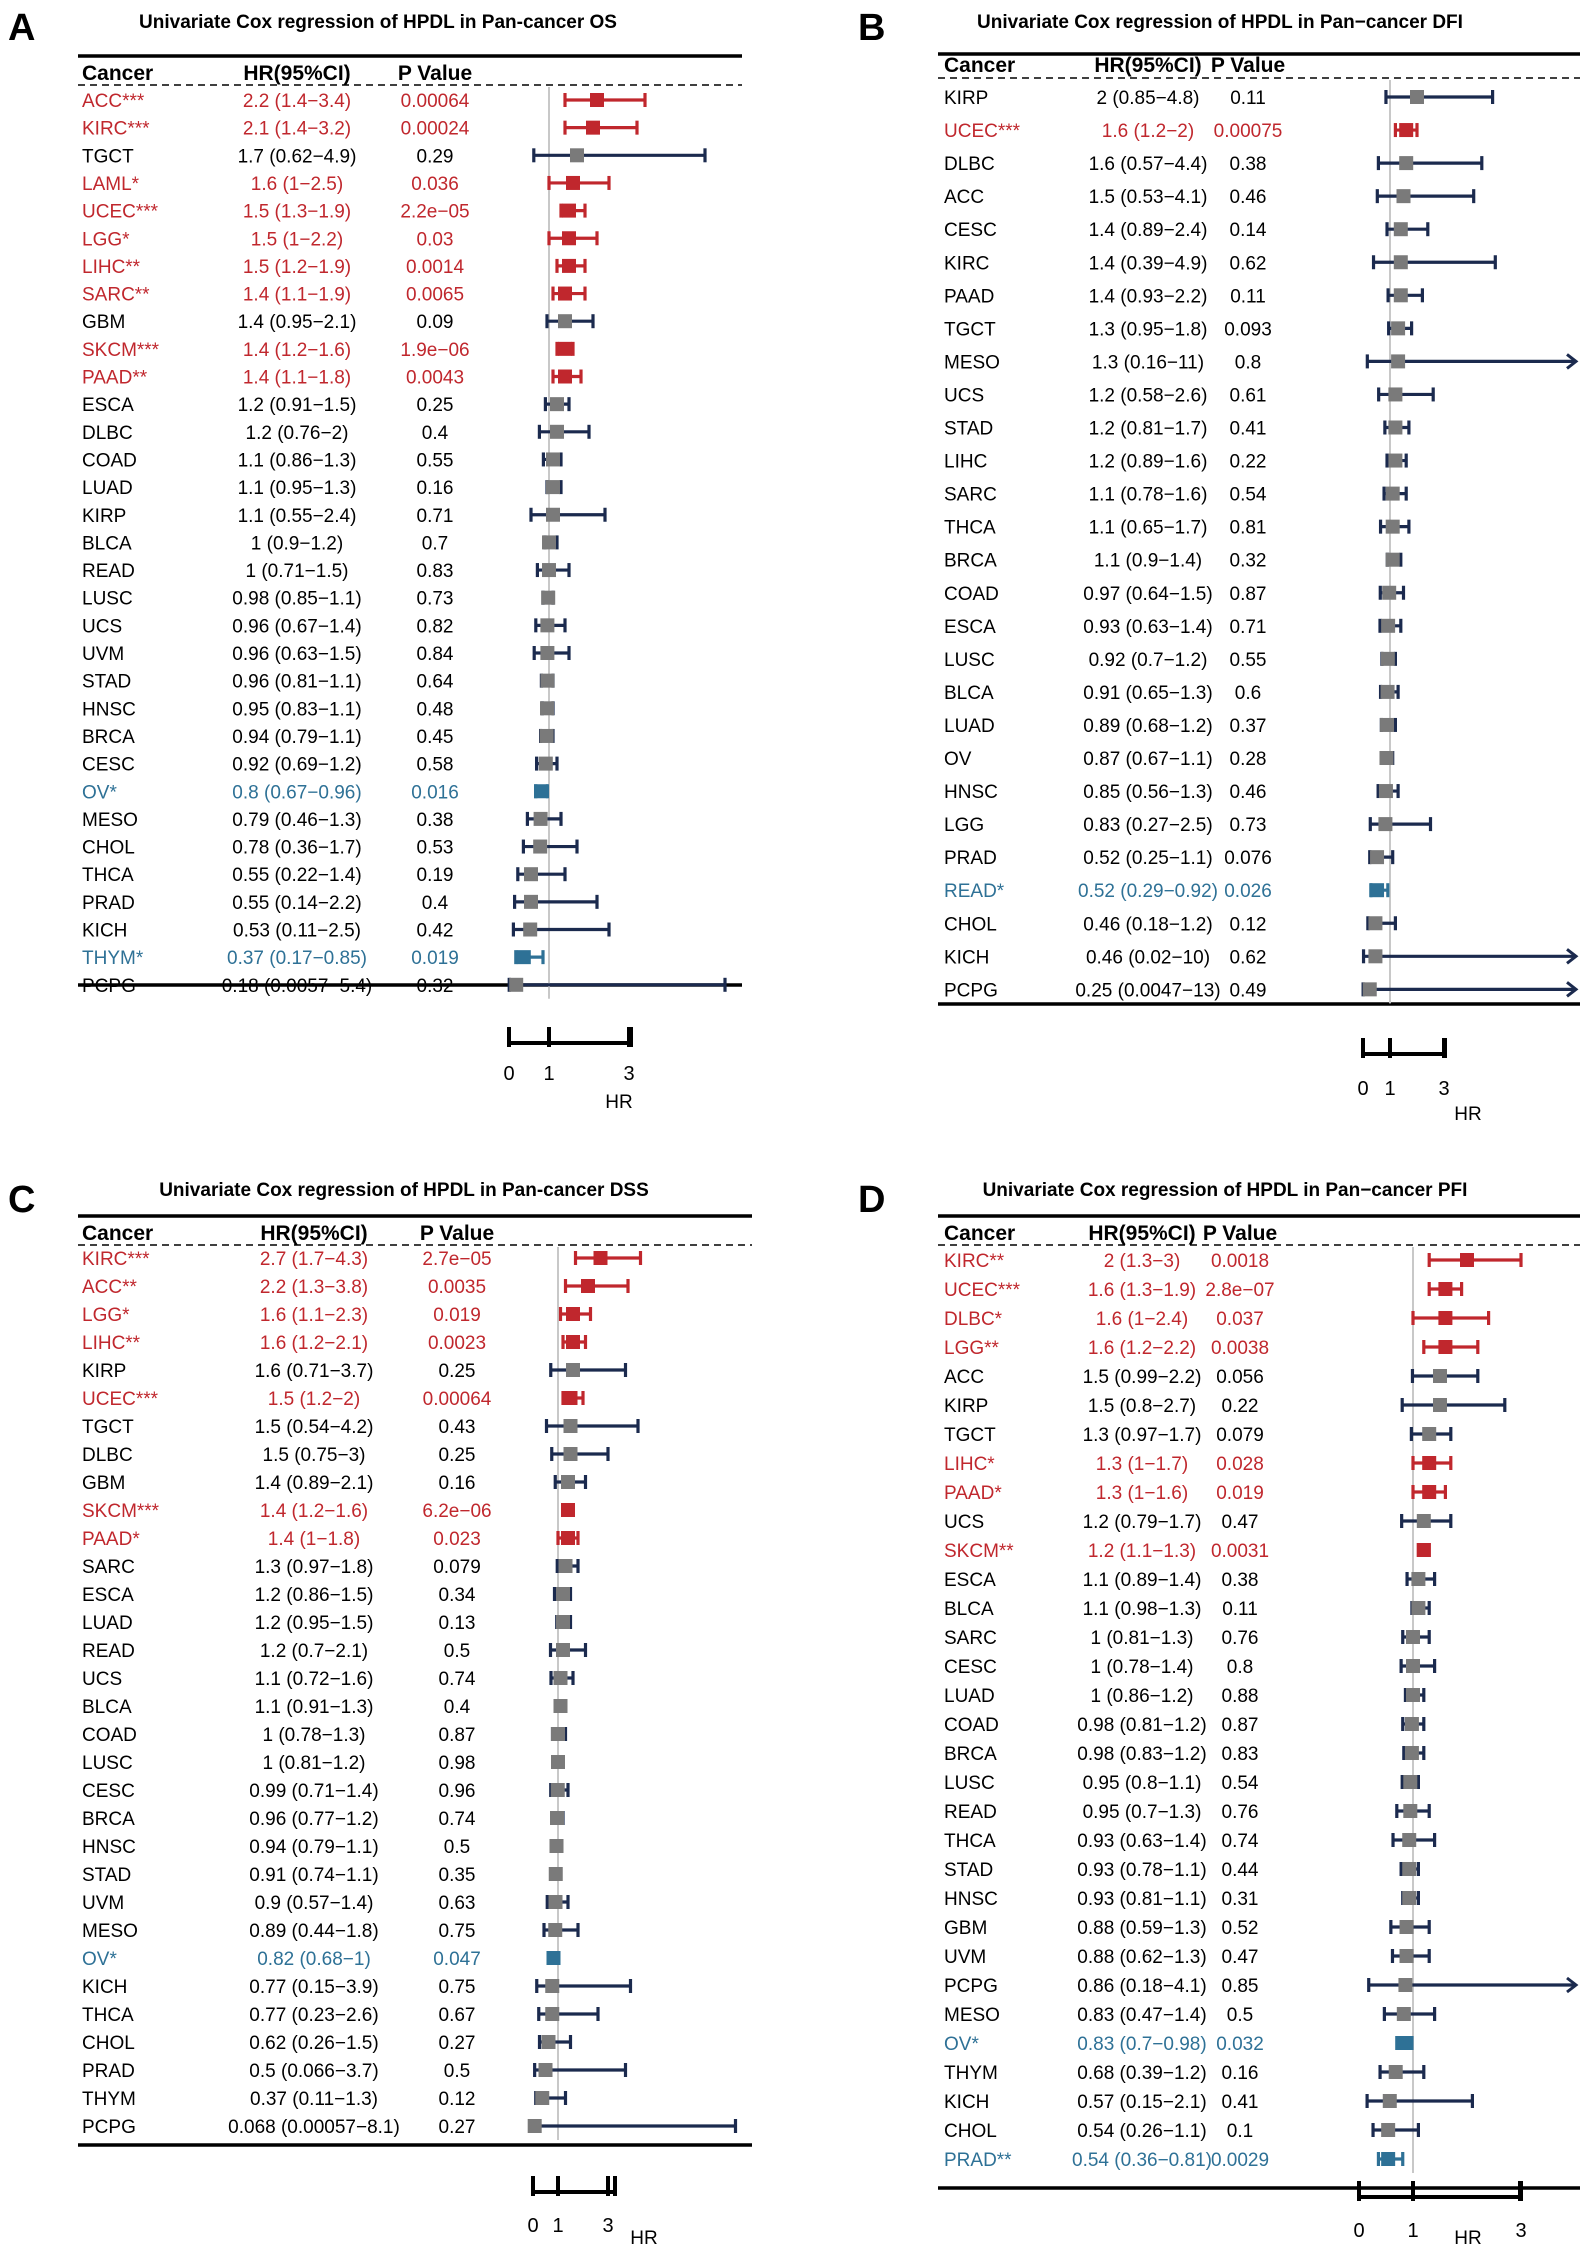  I want to click on p-value: 0.079, so click(457, 1567).